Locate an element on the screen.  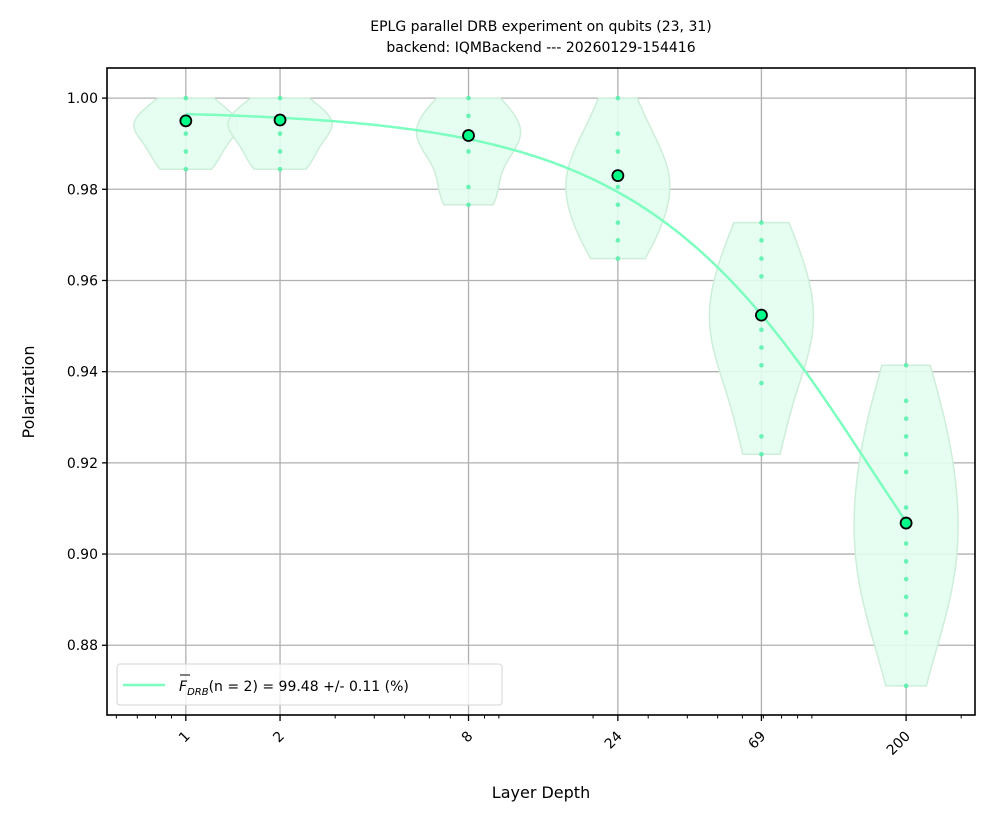
y-tick-label: 0.92 is located at coordinates (82, 464).